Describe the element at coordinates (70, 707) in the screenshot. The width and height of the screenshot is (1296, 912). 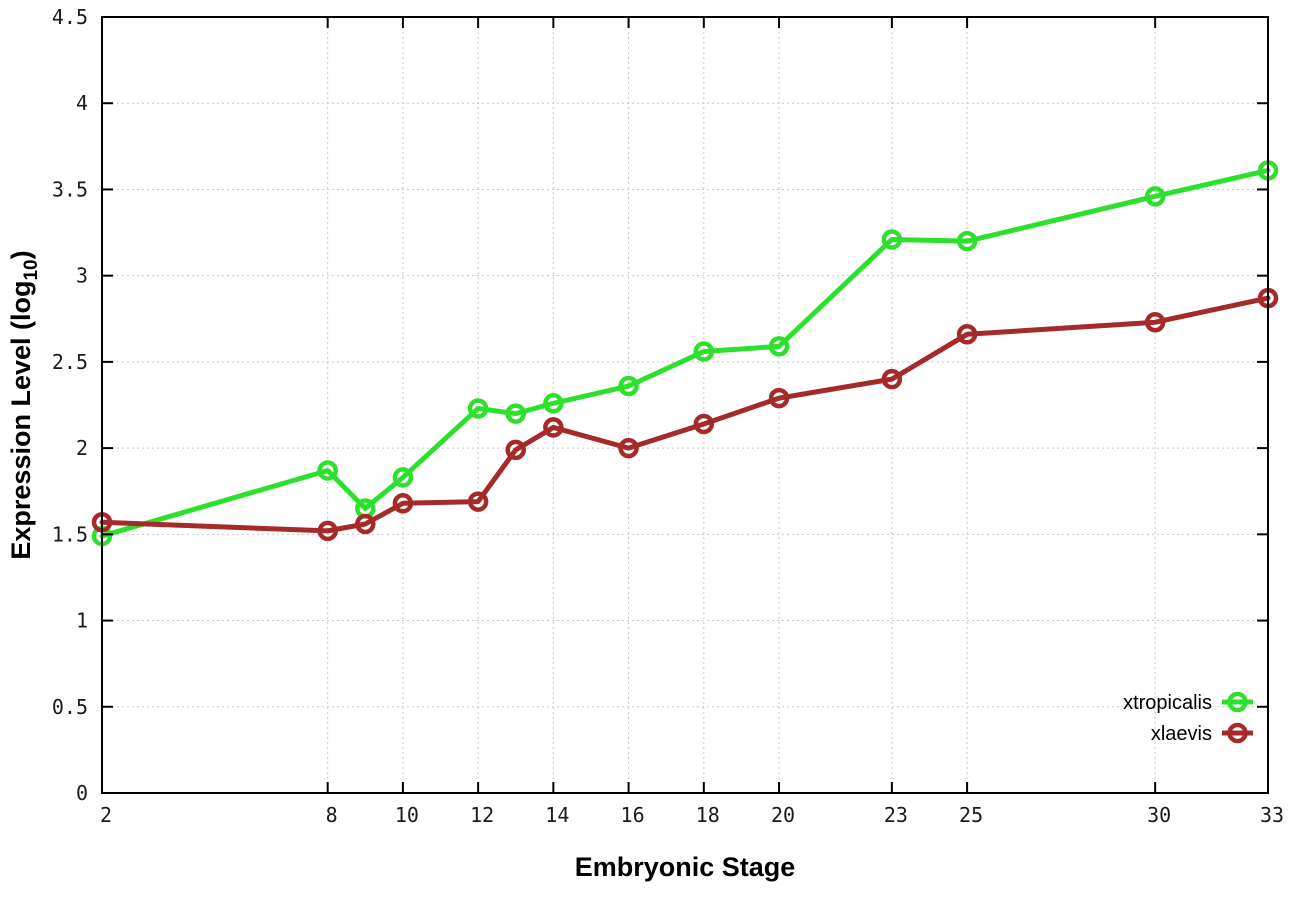
I see `y-tick-label: 0.5` at that location.